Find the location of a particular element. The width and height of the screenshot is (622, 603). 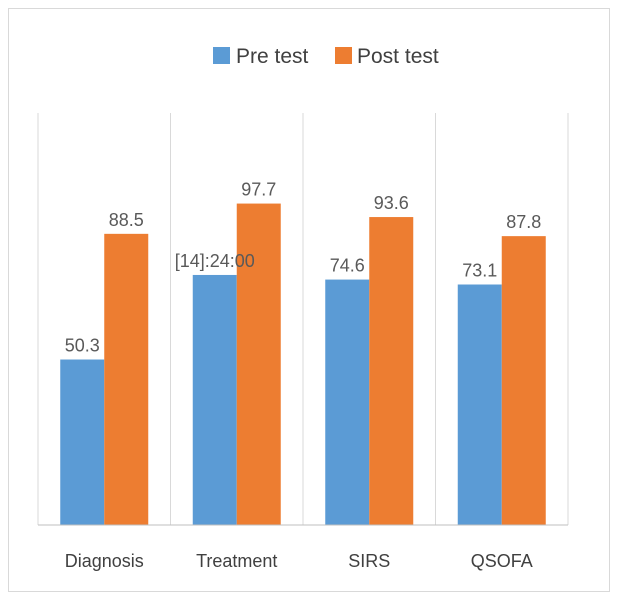

bar-treatment-pre is located at coordinates (214, 399).